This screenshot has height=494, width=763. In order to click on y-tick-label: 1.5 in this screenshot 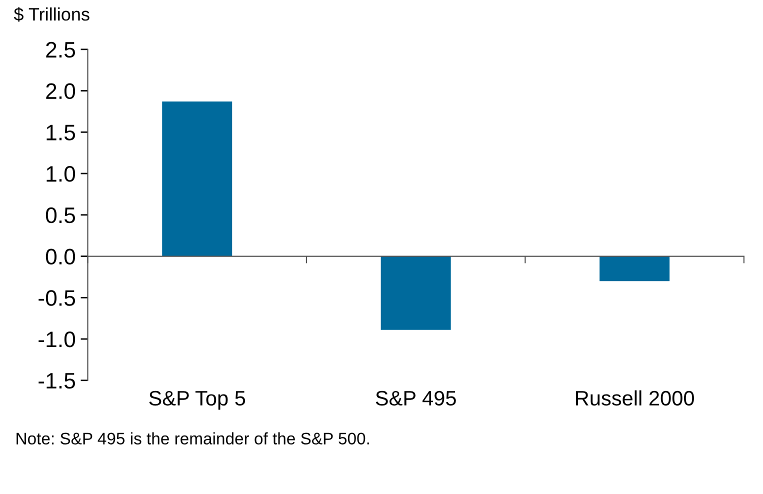, I will do `click(61, 132)`.